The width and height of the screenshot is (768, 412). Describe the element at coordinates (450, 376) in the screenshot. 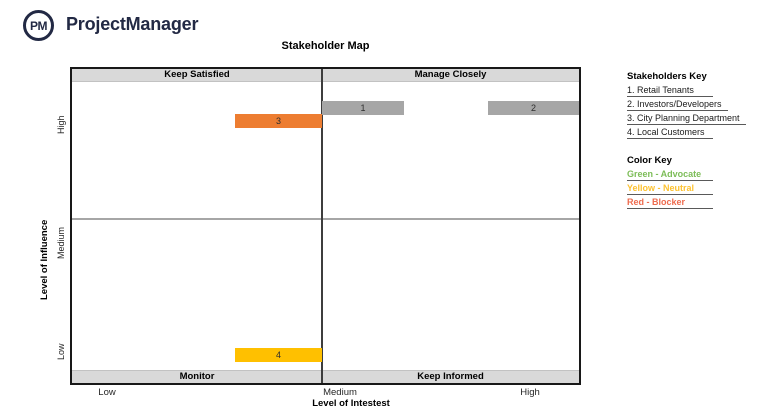

I see `quadrant-label-keep-informed: Keep Informed` at that location.